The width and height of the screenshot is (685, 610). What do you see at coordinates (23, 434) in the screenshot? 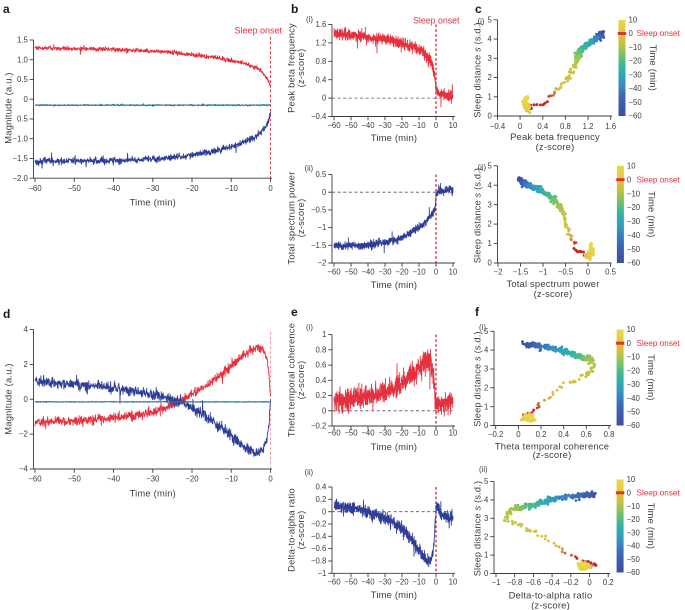
I see `svg-text: −2` at bounding box center [23, 434].